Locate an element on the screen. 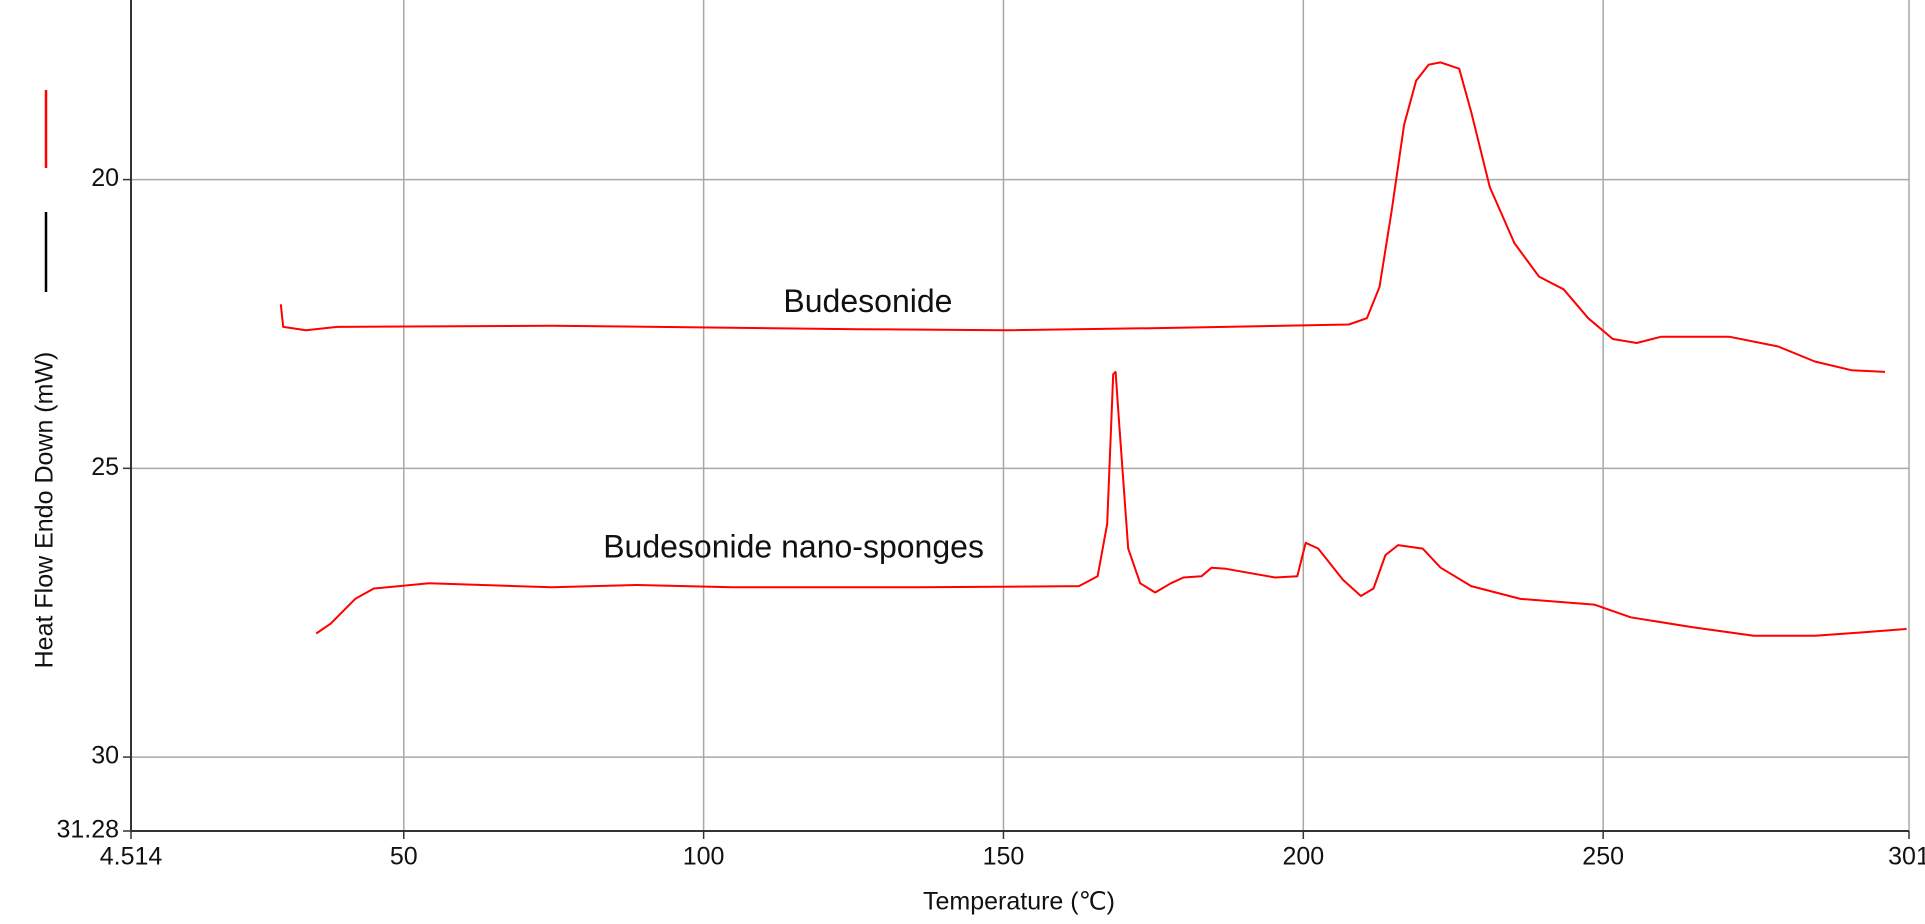 This screenshot has width=1925, height=924. x-tick-label: 100 is located at coordinates (704, 857).